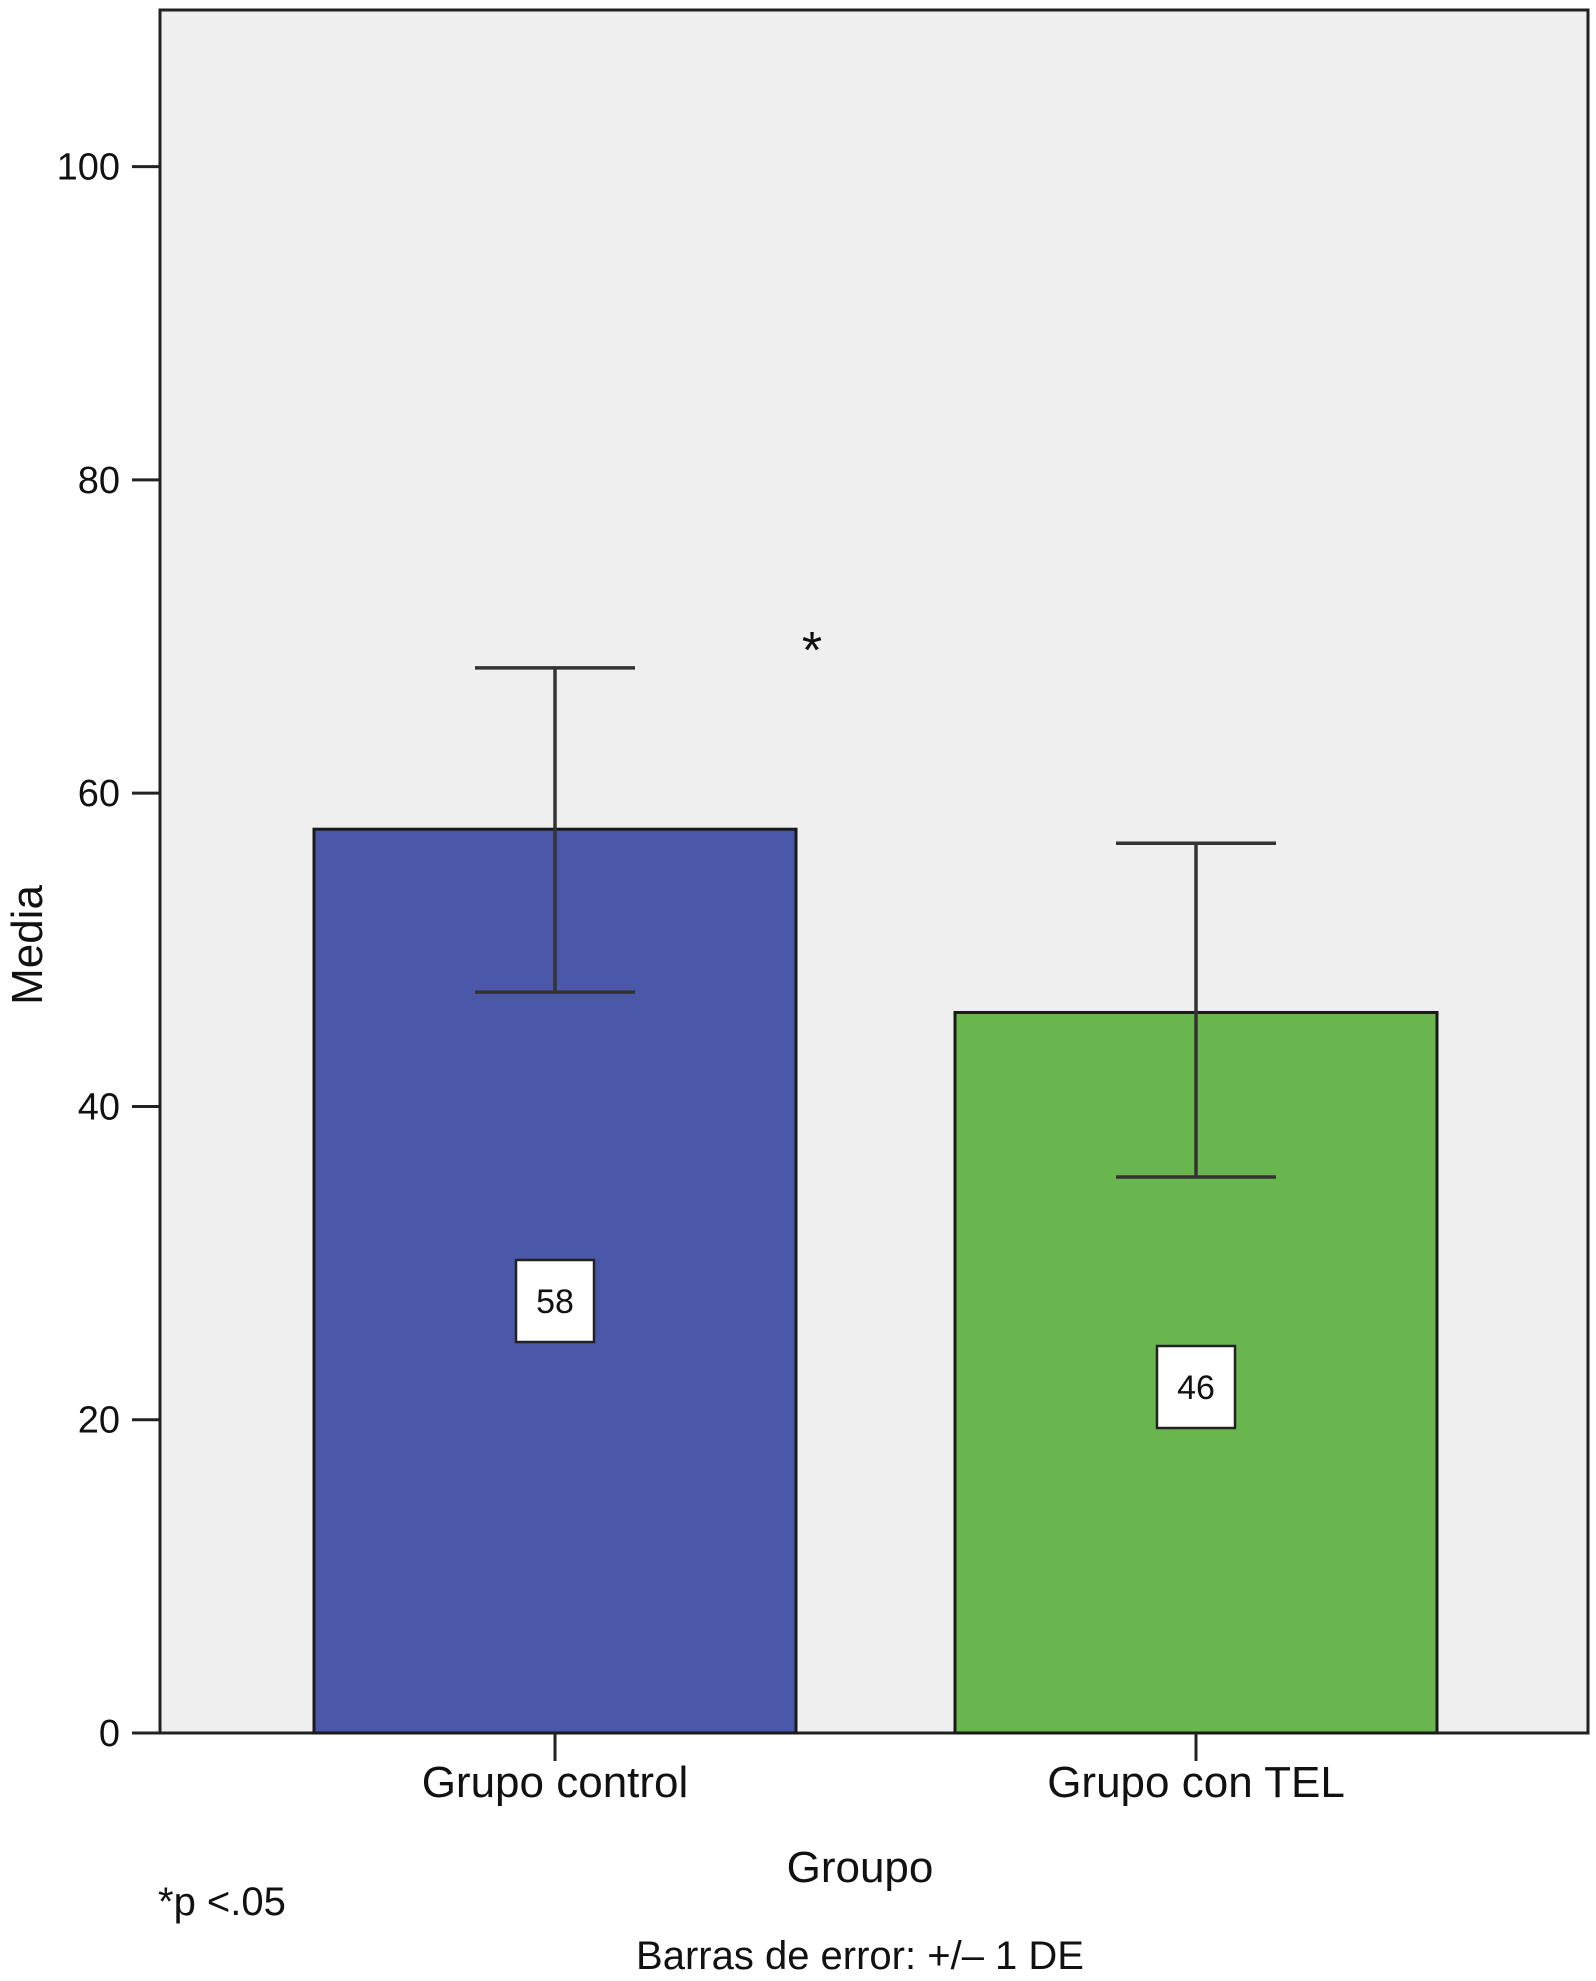 This screenshot has height=1981, width=1596. Describe the element at coordinates (109, 1734) in the screenshot. I see `y-tick-label: 0` at that location.